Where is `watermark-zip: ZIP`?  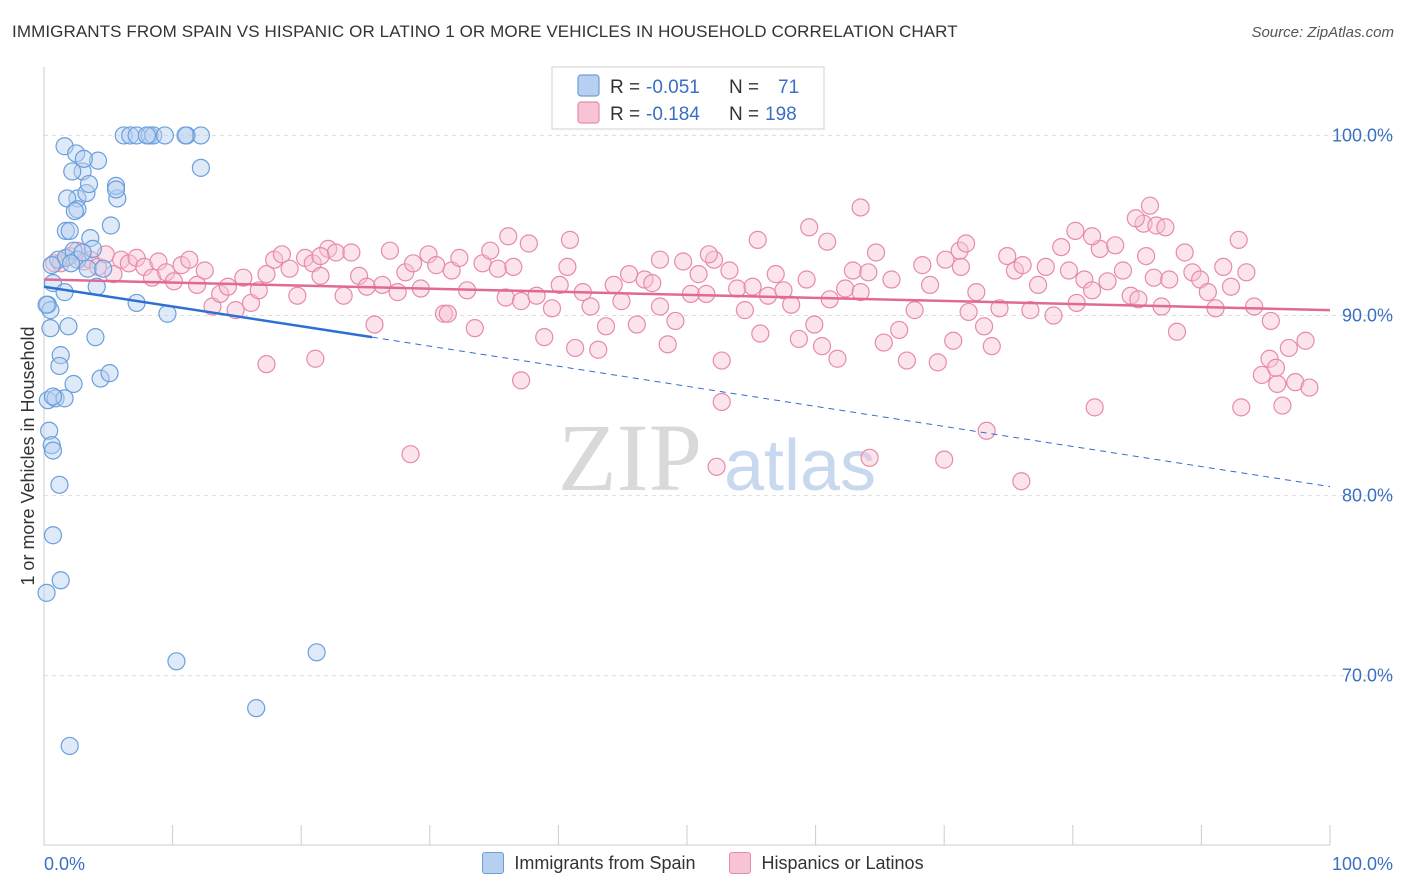
watermark-zip: ZIP is located at coordinates (630, 457).